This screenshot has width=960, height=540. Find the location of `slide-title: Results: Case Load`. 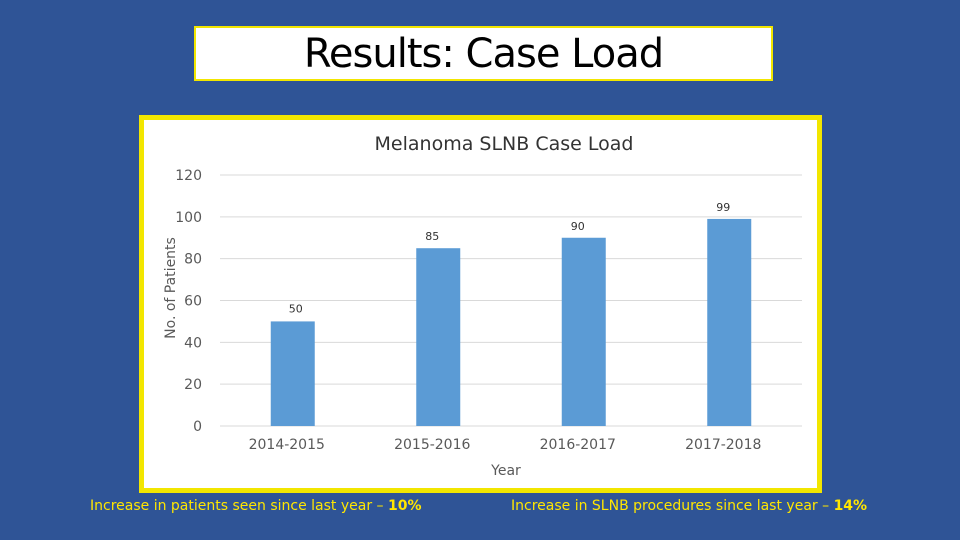

slide-title: Results: Case Load is located at coordinates (483, 53).